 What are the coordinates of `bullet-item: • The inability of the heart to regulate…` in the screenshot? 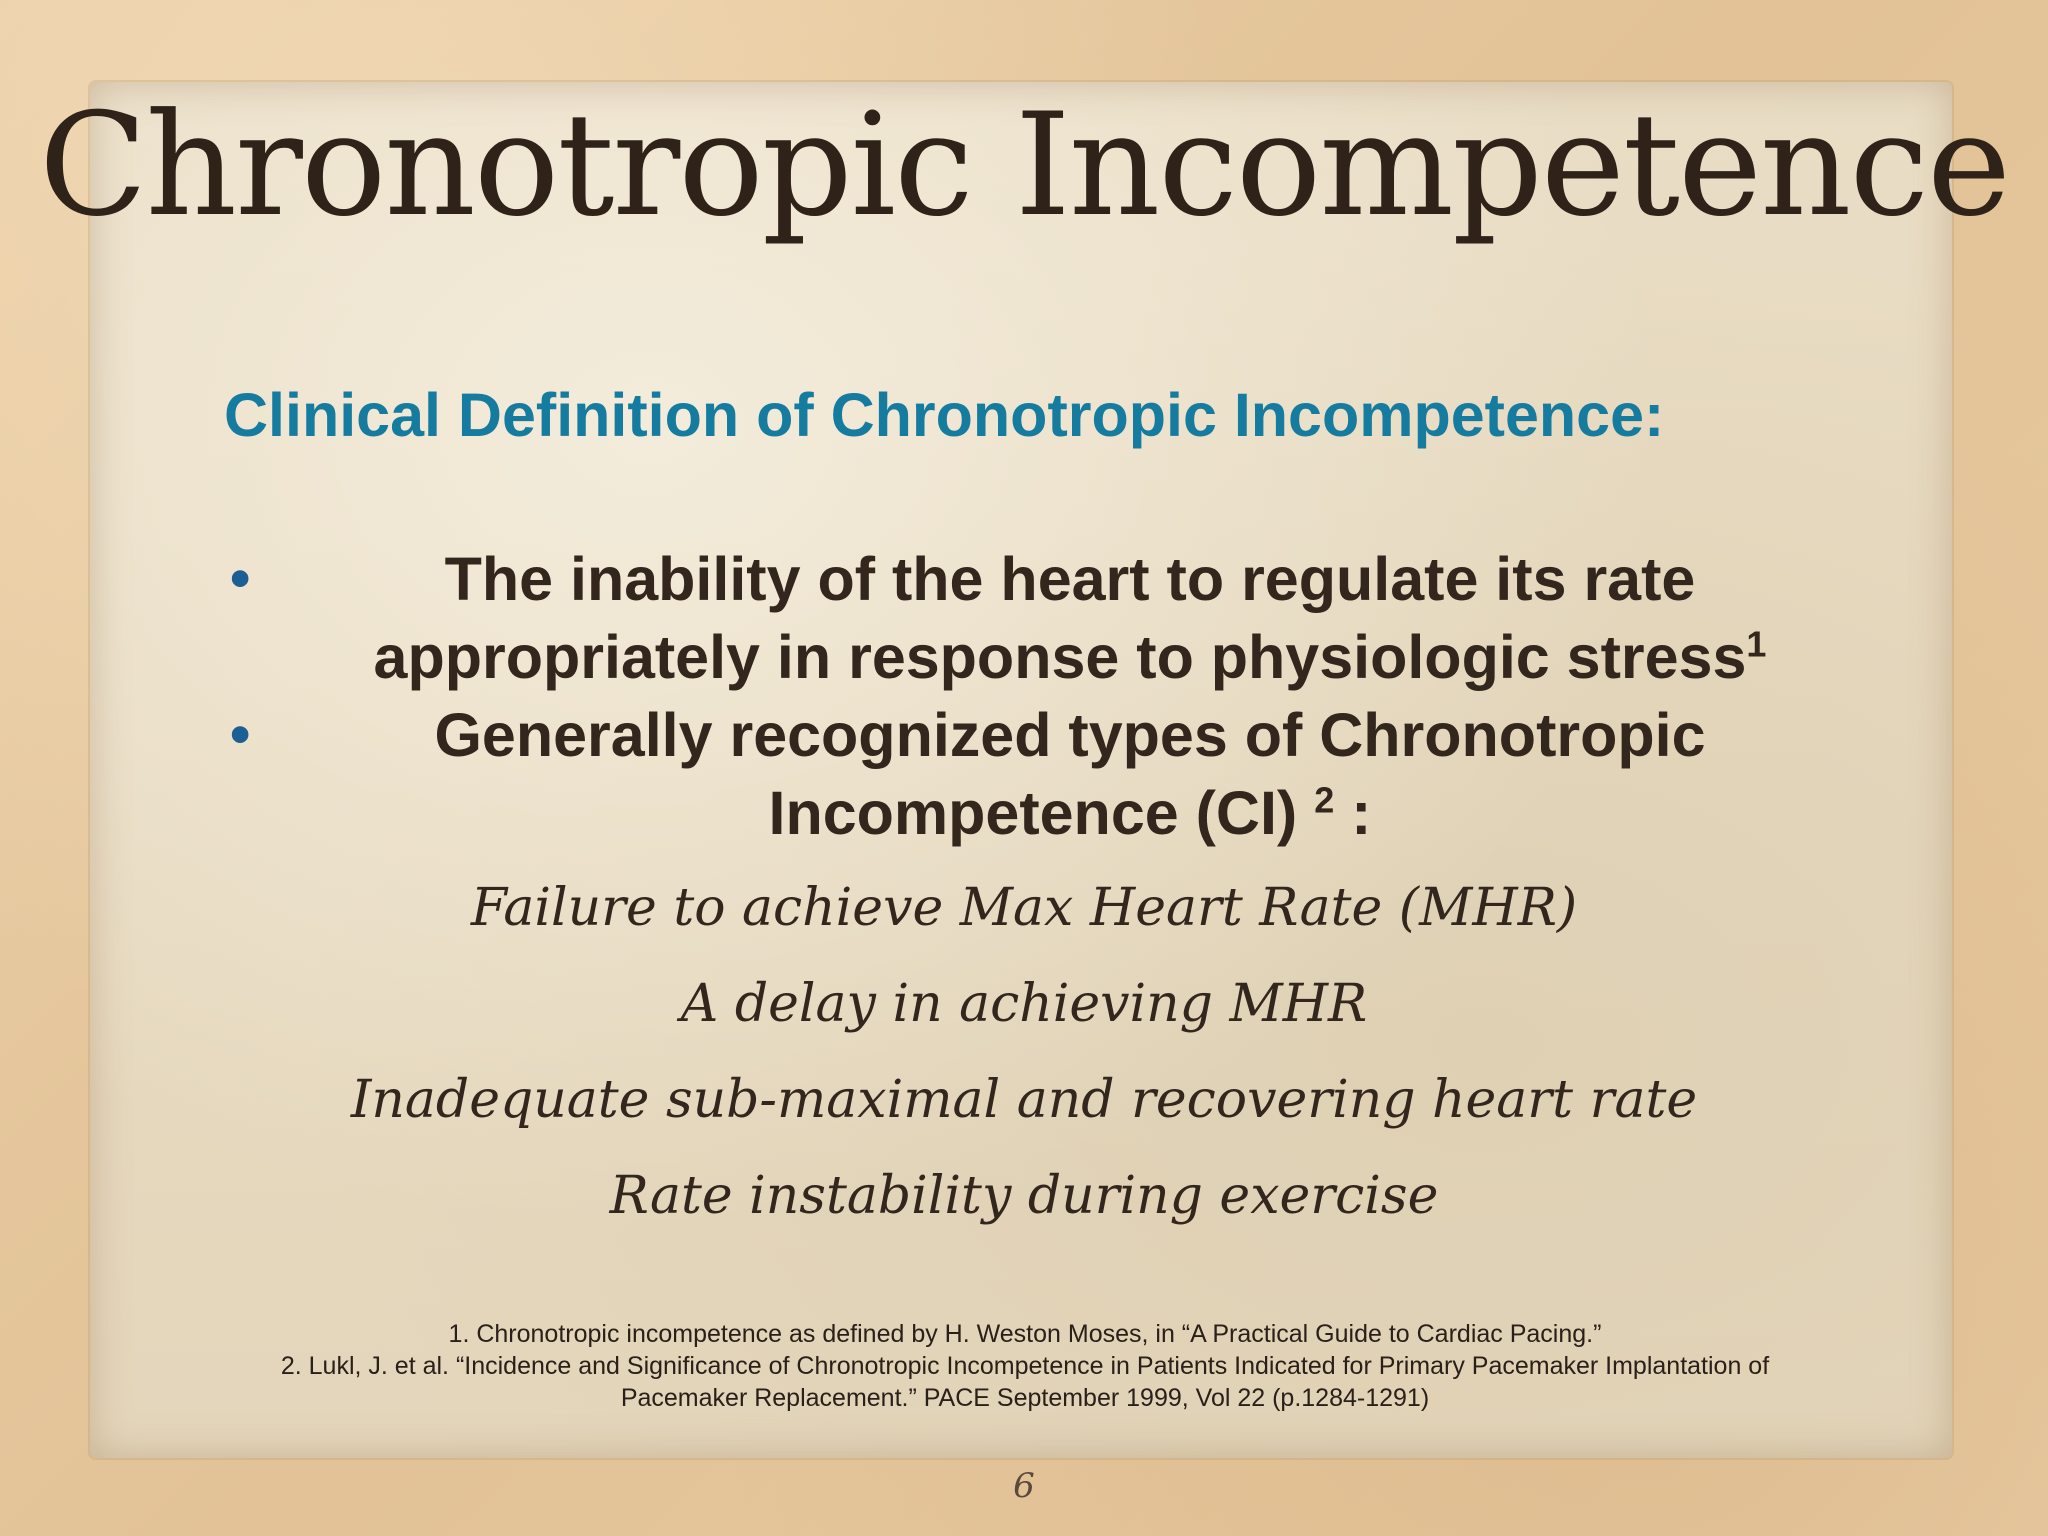 It's located at (1050, 618).